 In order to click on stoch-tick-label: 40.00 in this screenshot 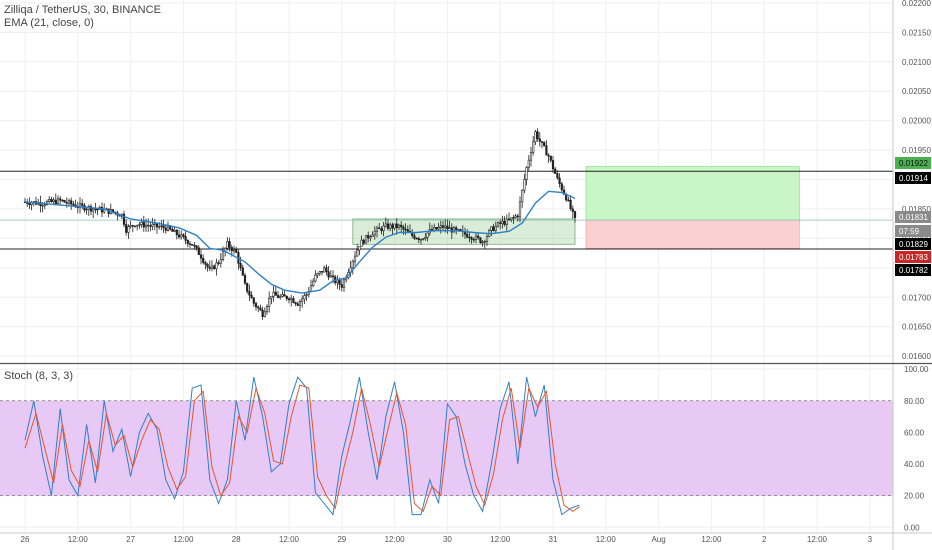, I will do `click(914, 464)`.